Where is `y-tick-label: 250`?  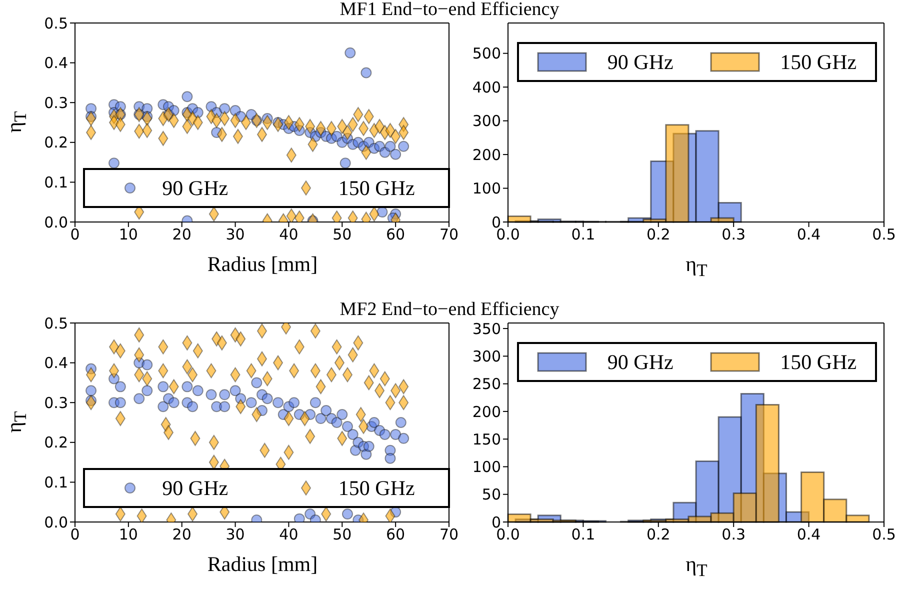
y-tick-label: 250 is located at coordinates (486, 384).